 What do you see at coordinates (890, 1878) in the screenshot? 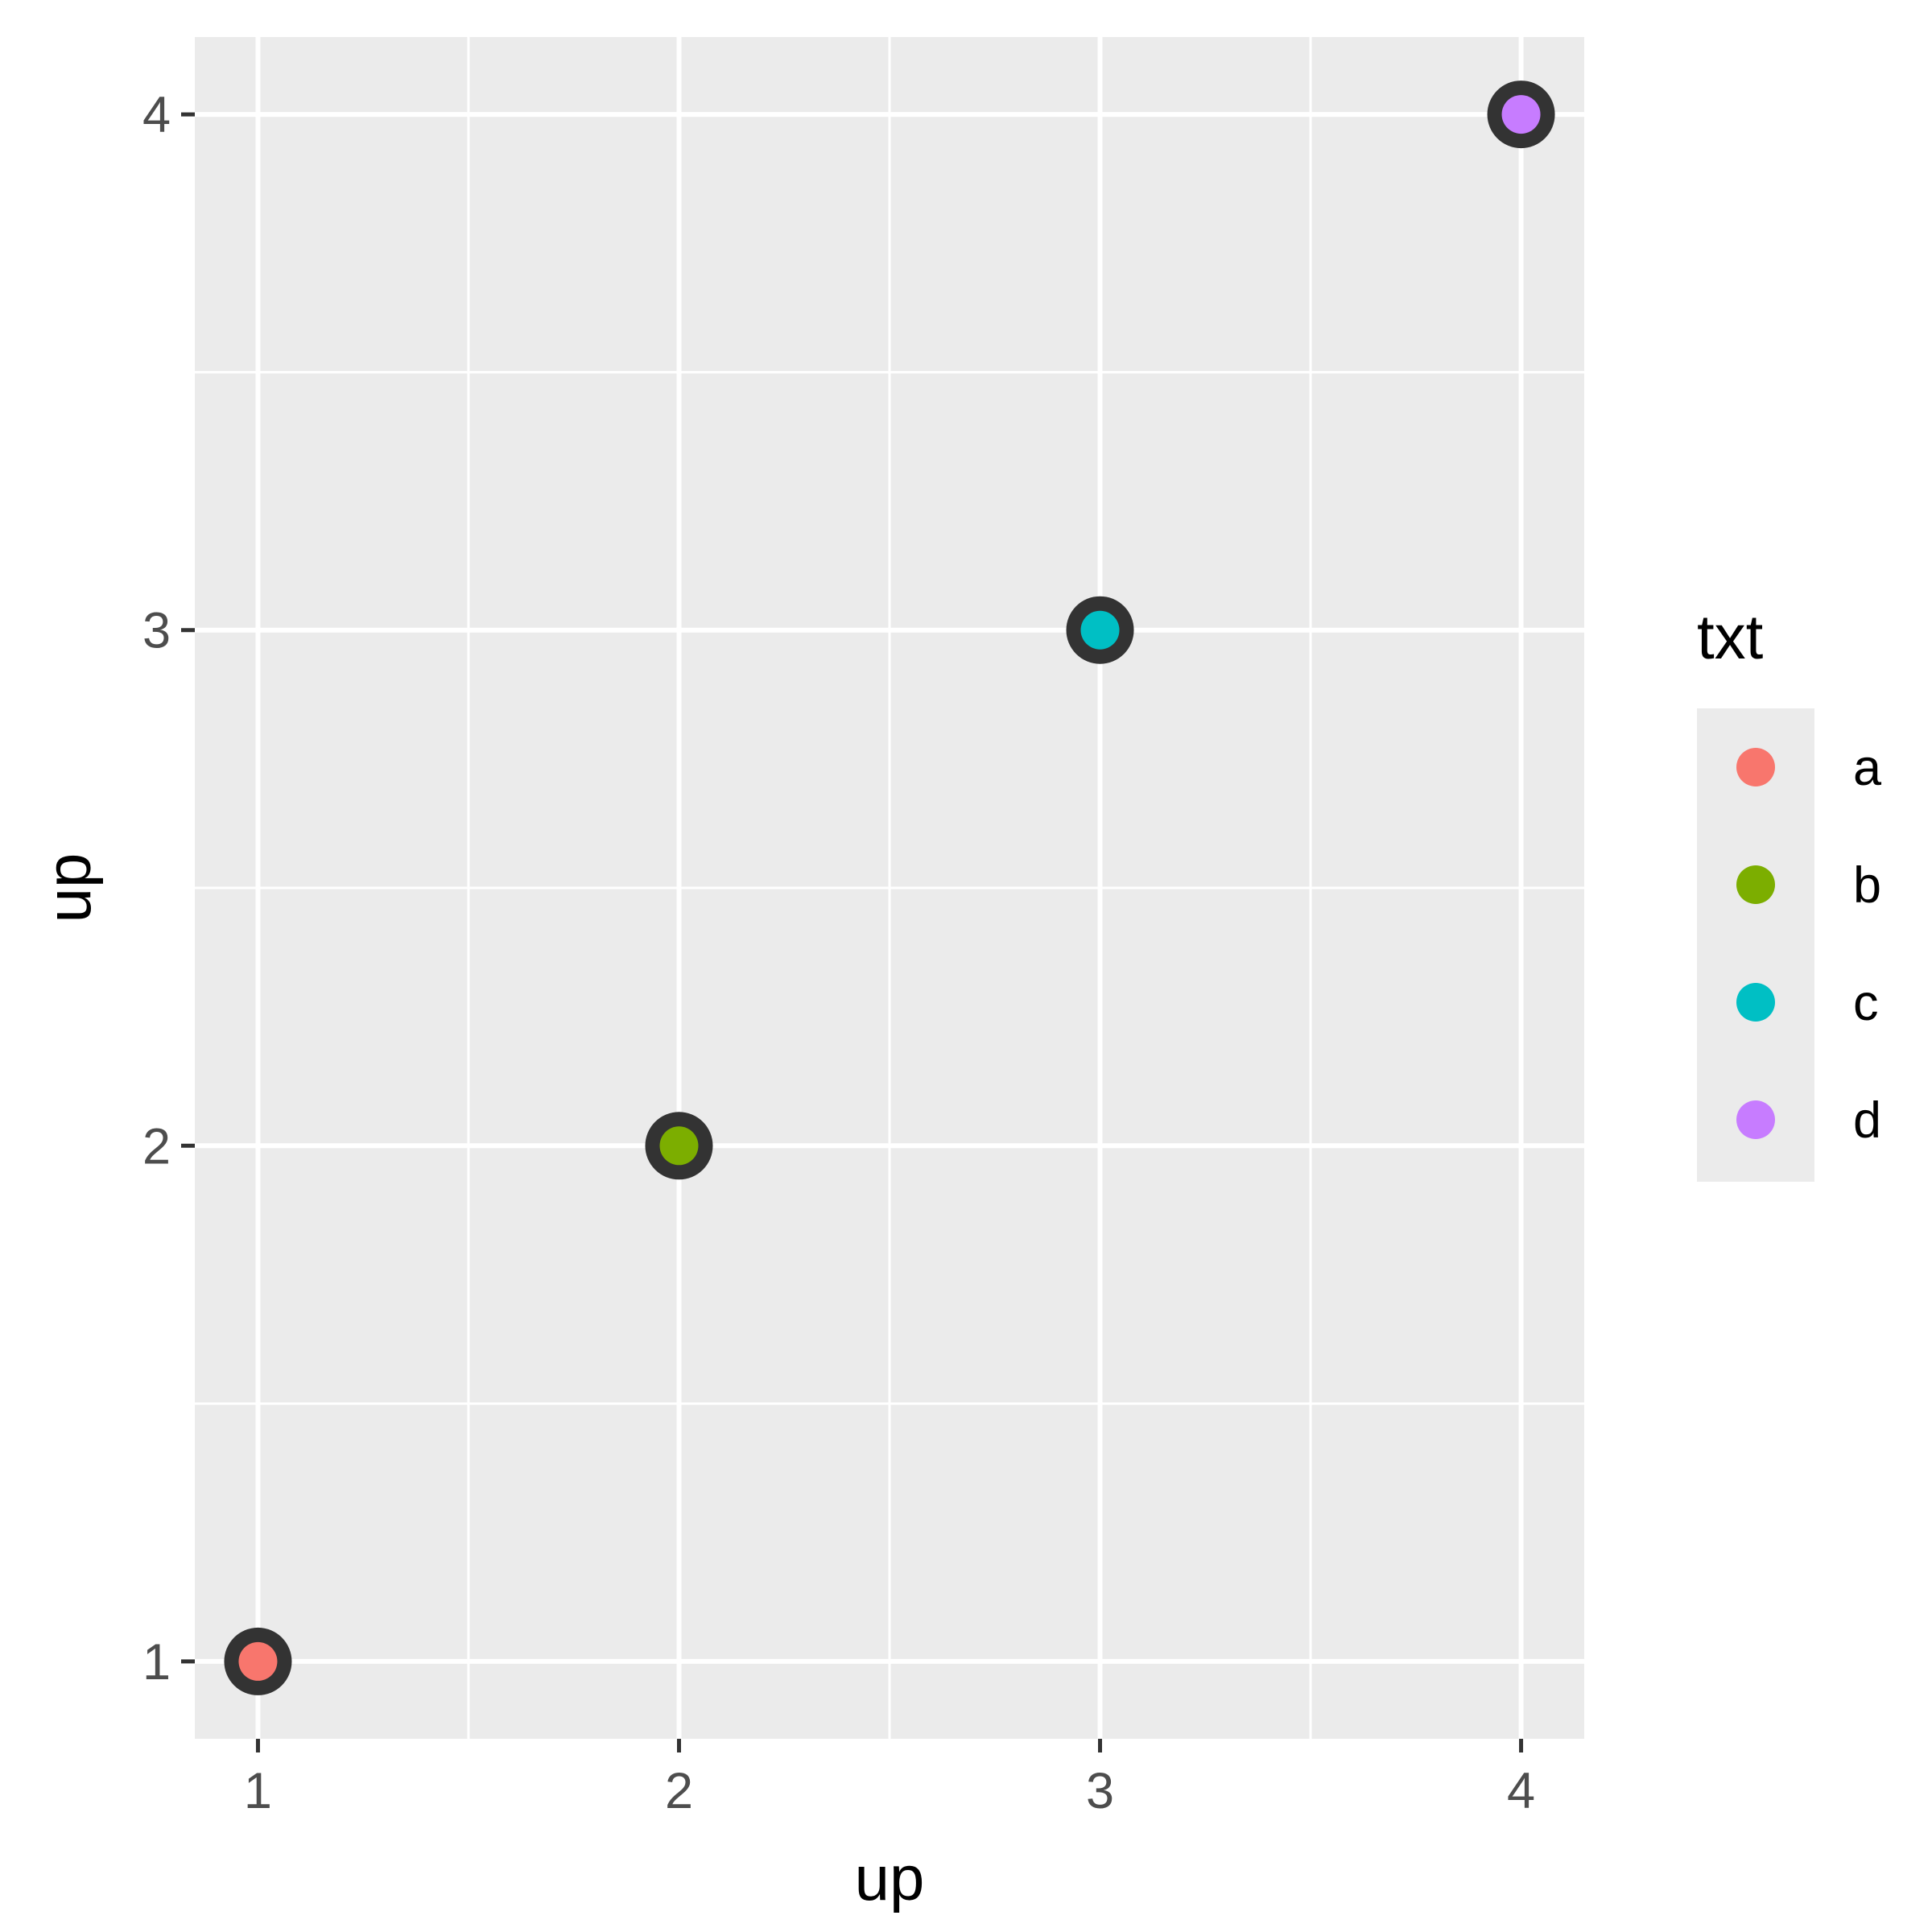
I see `x-axis-label: up` at bounding box center [890, 1878].